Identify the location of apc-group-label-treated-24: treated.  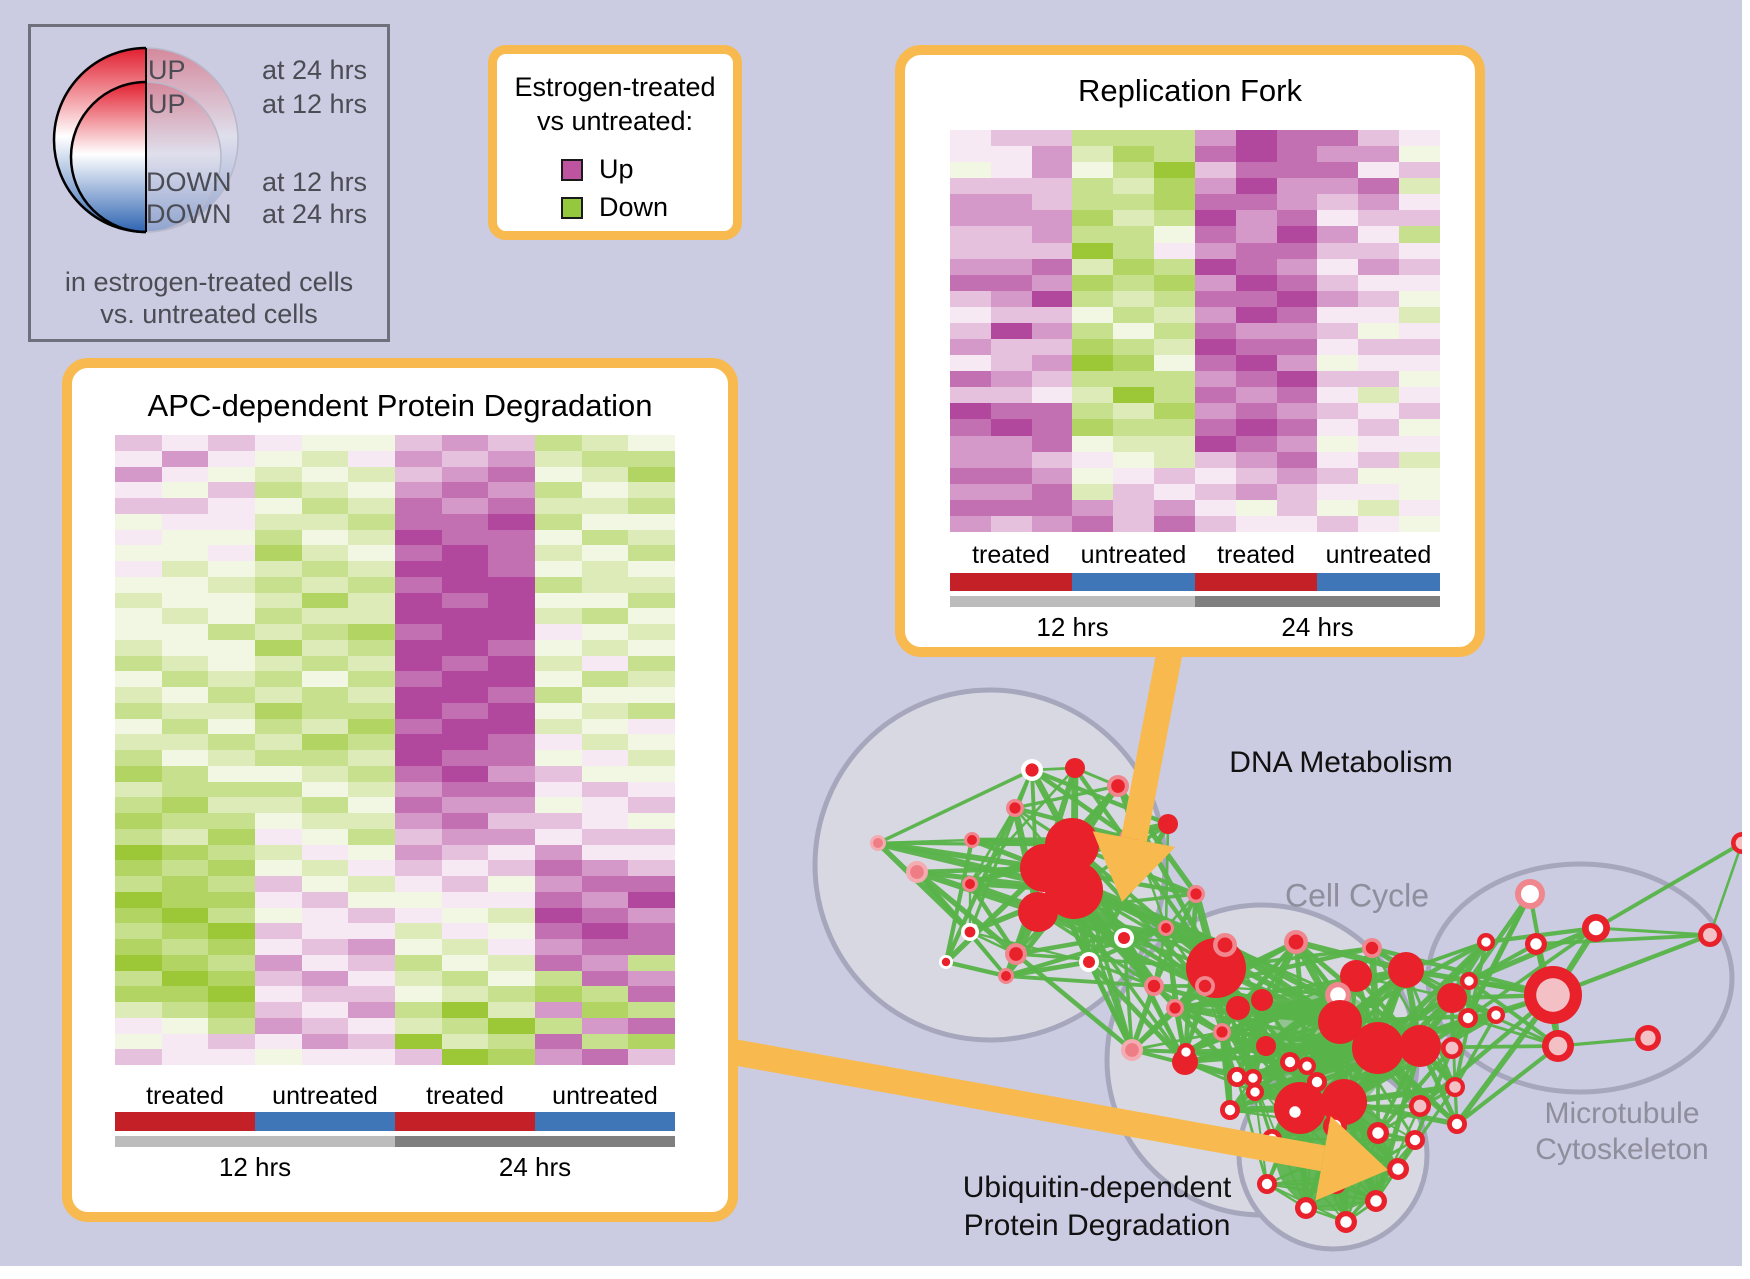
(465, 1096).